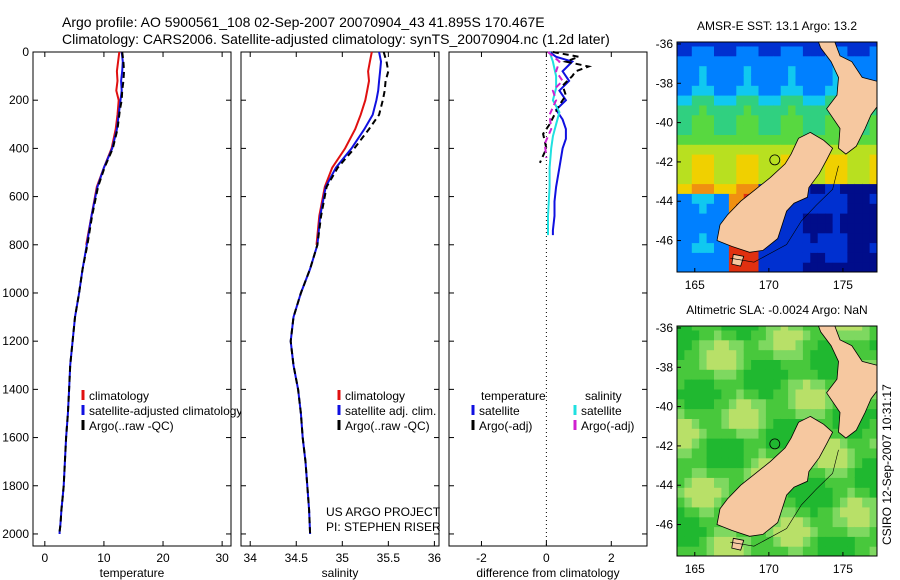 This screenshot has width=900, height=580. Describe the element at coordinates (165, 411) in the screenshot. I see `legend-entry: satellite-adjusted climatology` at that location.